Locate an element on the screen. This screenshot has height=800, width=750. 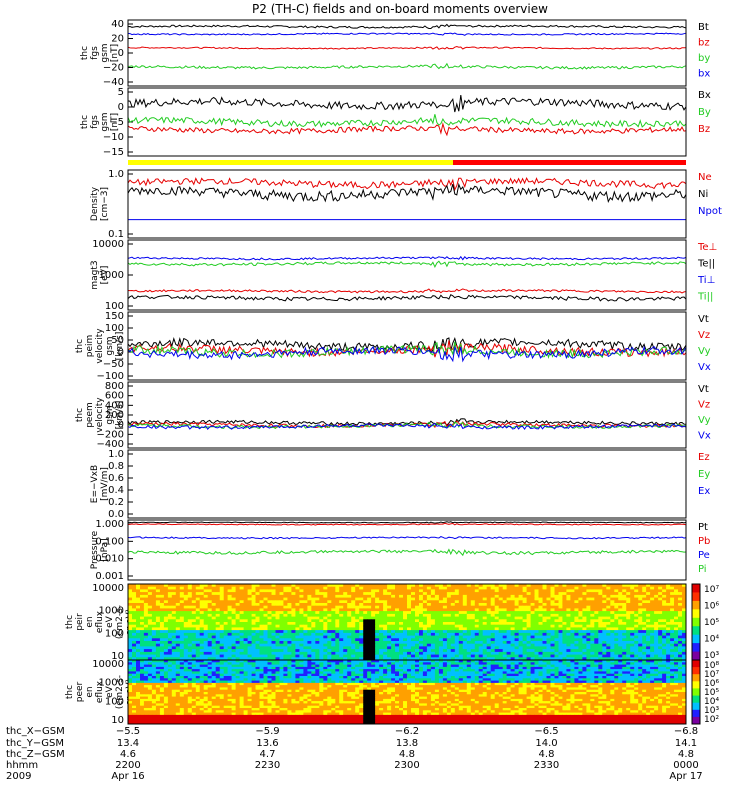
y-tick-label: 5 is located at coordinates (121, 92).